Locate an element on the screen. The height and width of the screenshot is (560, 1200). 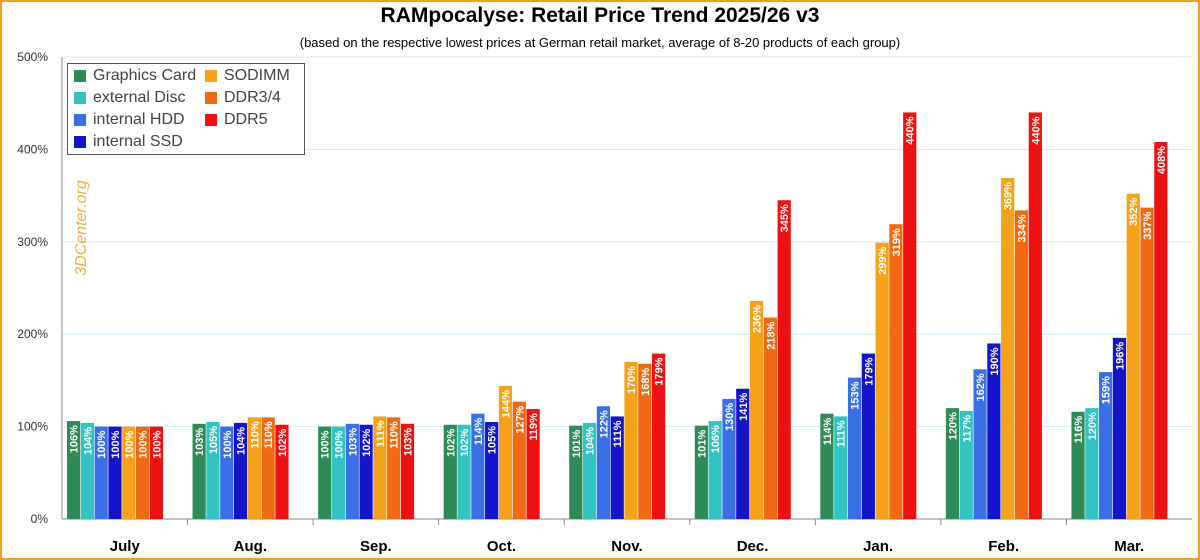
data-label: 352% is located at coordinates (1134, 212).